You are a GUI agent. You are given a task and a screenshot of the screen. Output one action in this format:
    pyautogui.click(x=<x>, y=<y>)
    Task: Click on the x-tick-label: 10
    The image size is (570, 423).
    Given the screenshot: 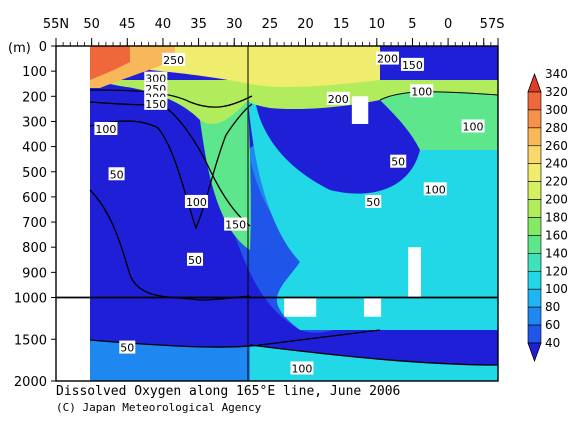 What is the action you would take?
    pyautogui.click(x=377, y=24)
    